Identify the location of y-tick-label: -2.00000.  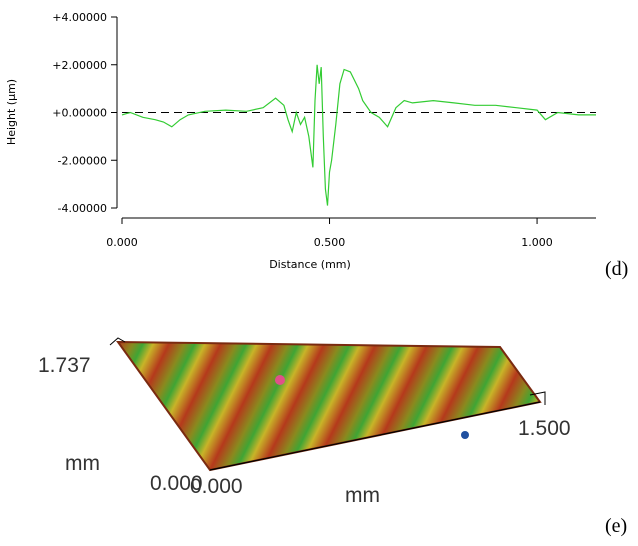
(82, 160).